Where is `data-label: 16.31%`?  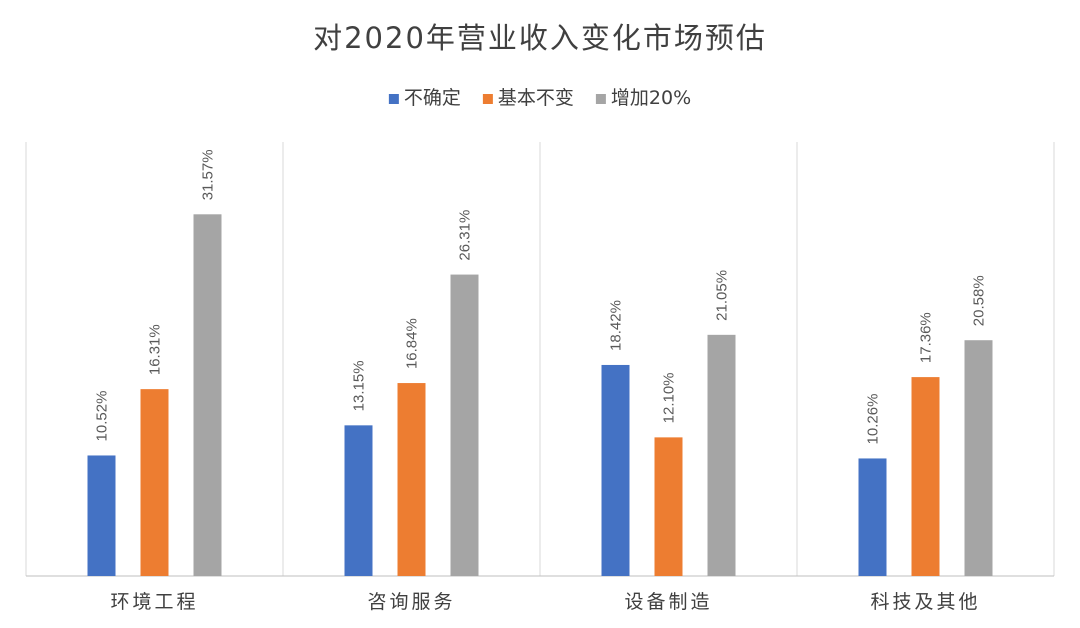
data-label: 16.31% is located at coordinates (155, 349).